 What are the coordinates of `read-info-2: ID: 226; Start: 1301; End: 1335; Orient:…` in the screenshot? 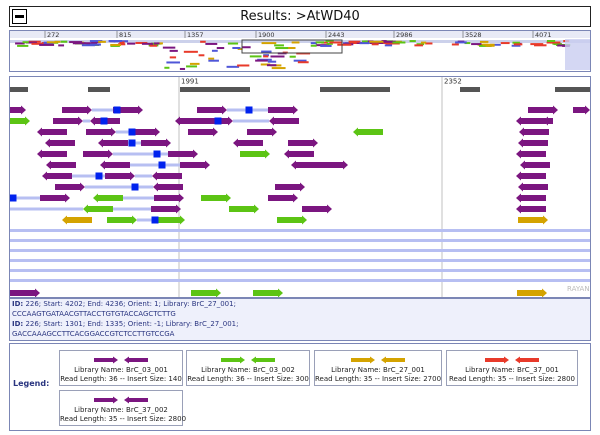 It's located at (125, 324).